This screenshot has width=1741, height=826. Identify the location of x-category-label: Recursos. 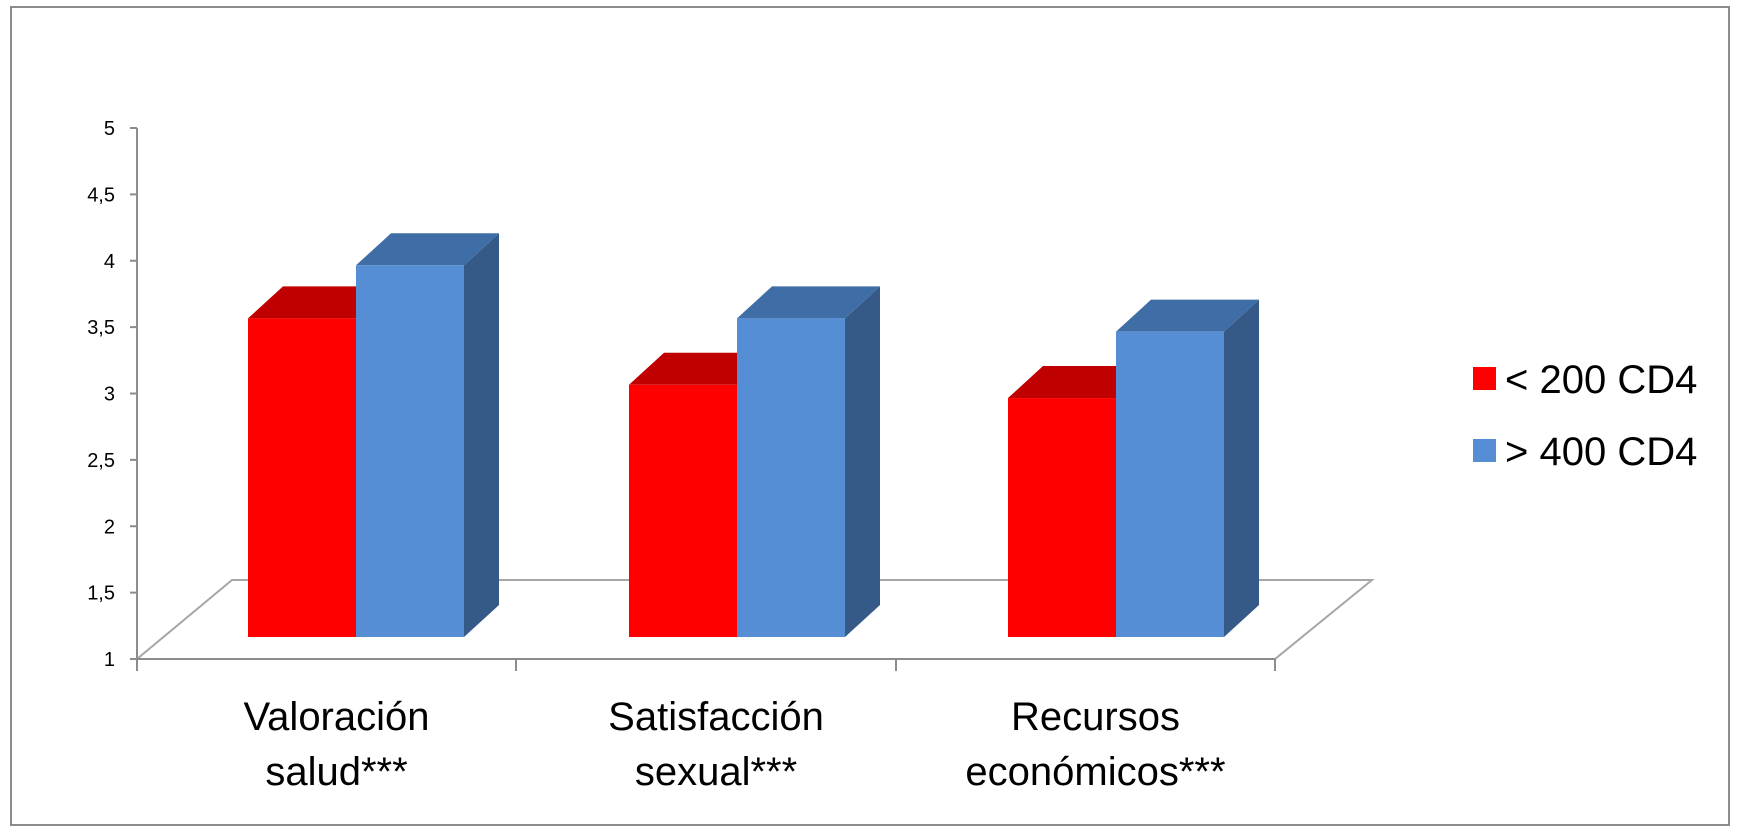
(1095, 717).